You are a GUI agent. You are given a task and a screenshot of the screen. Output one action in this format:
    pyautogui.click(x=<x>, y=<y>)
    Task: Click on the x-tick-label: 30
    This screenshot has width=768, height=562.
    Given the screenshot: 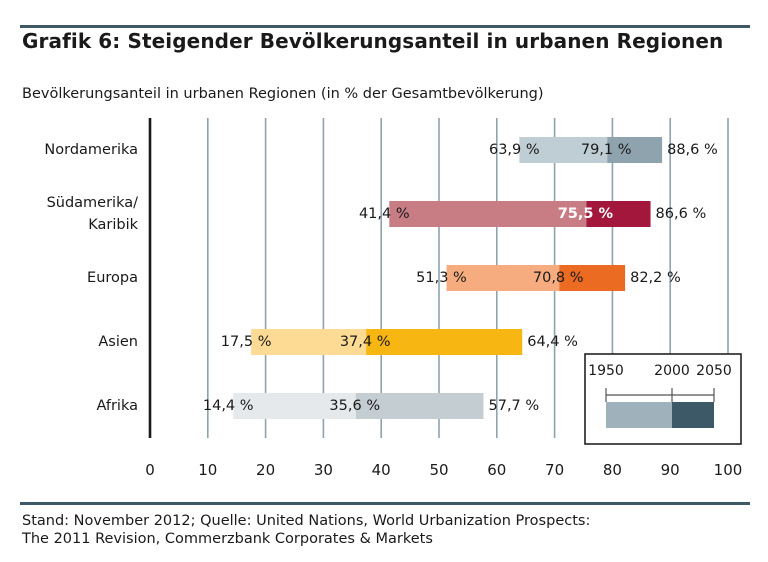 What is the action you would take?
    pyautogui.click(x=323, y=470)
    